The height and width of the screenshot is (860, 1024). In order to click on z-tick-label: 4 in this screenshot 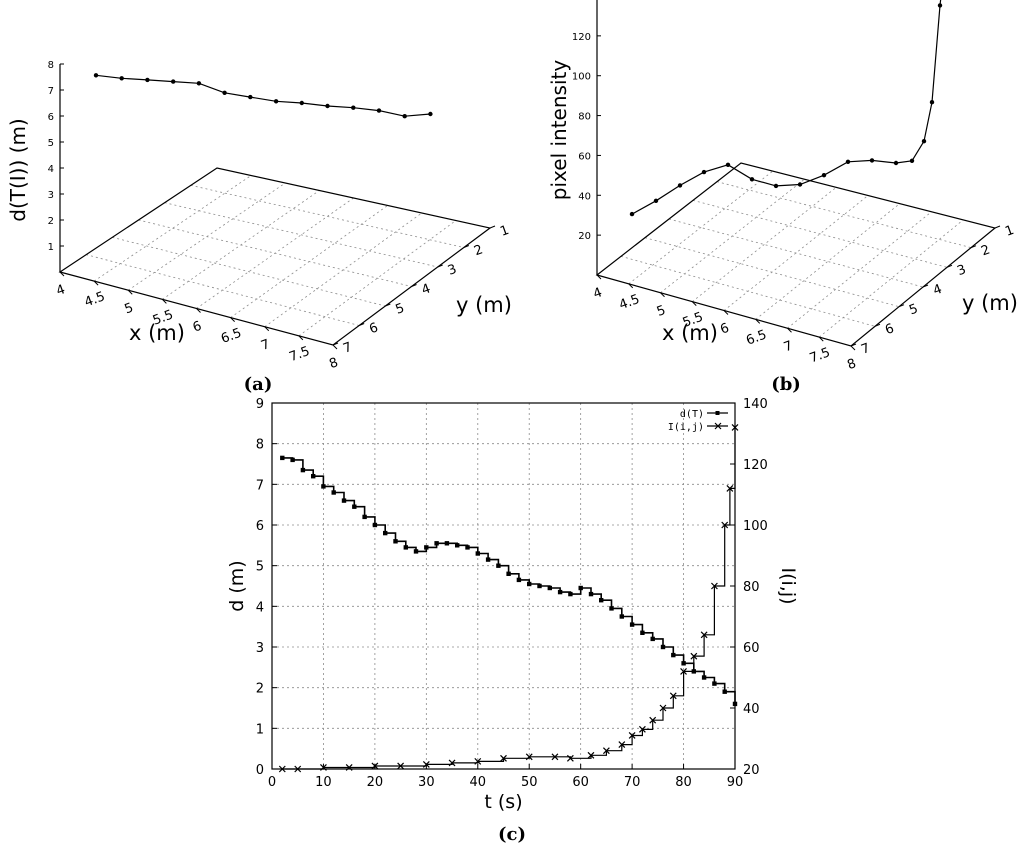, I will do `click(51, 169)`.